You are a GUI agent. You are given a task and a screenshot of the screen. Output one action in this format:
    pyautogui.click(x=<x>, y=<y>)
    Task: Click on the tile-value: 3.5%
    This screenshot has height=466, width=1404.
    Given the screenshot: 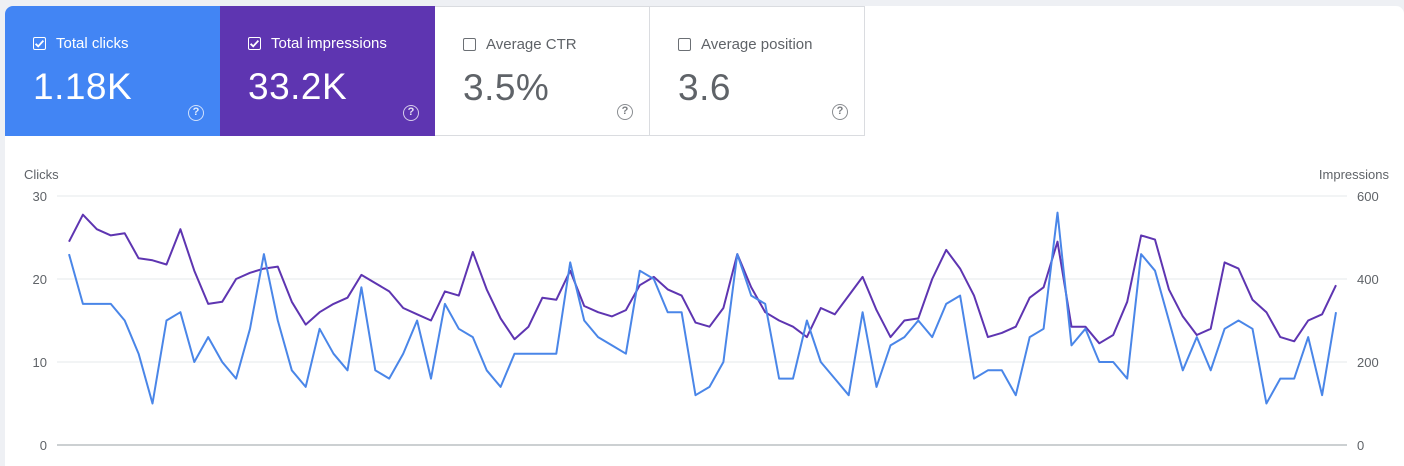 What is the action you would take?
    pyautogui.click(x=506, y=87)
    